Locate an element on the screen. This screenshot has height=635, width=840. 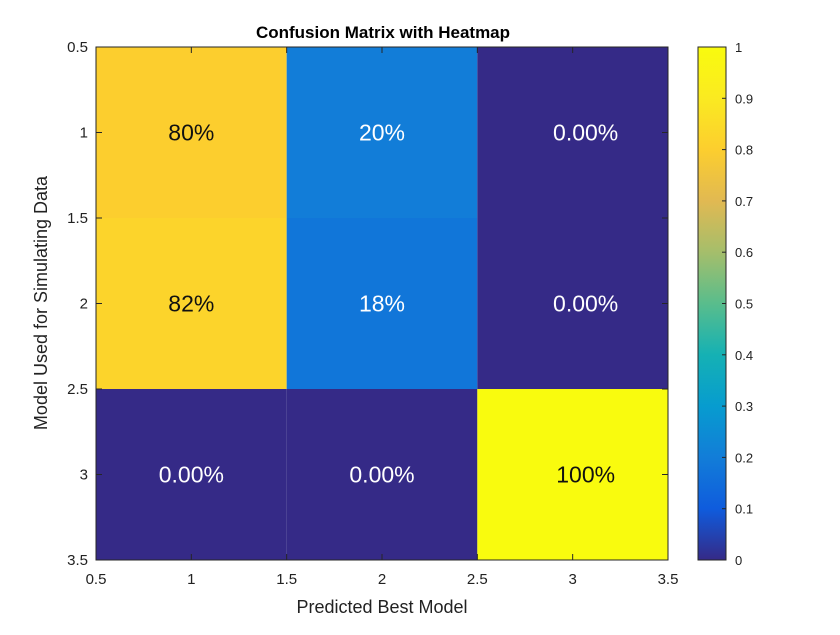
cell-value-label: 20% is located at coordinates (382, 133).